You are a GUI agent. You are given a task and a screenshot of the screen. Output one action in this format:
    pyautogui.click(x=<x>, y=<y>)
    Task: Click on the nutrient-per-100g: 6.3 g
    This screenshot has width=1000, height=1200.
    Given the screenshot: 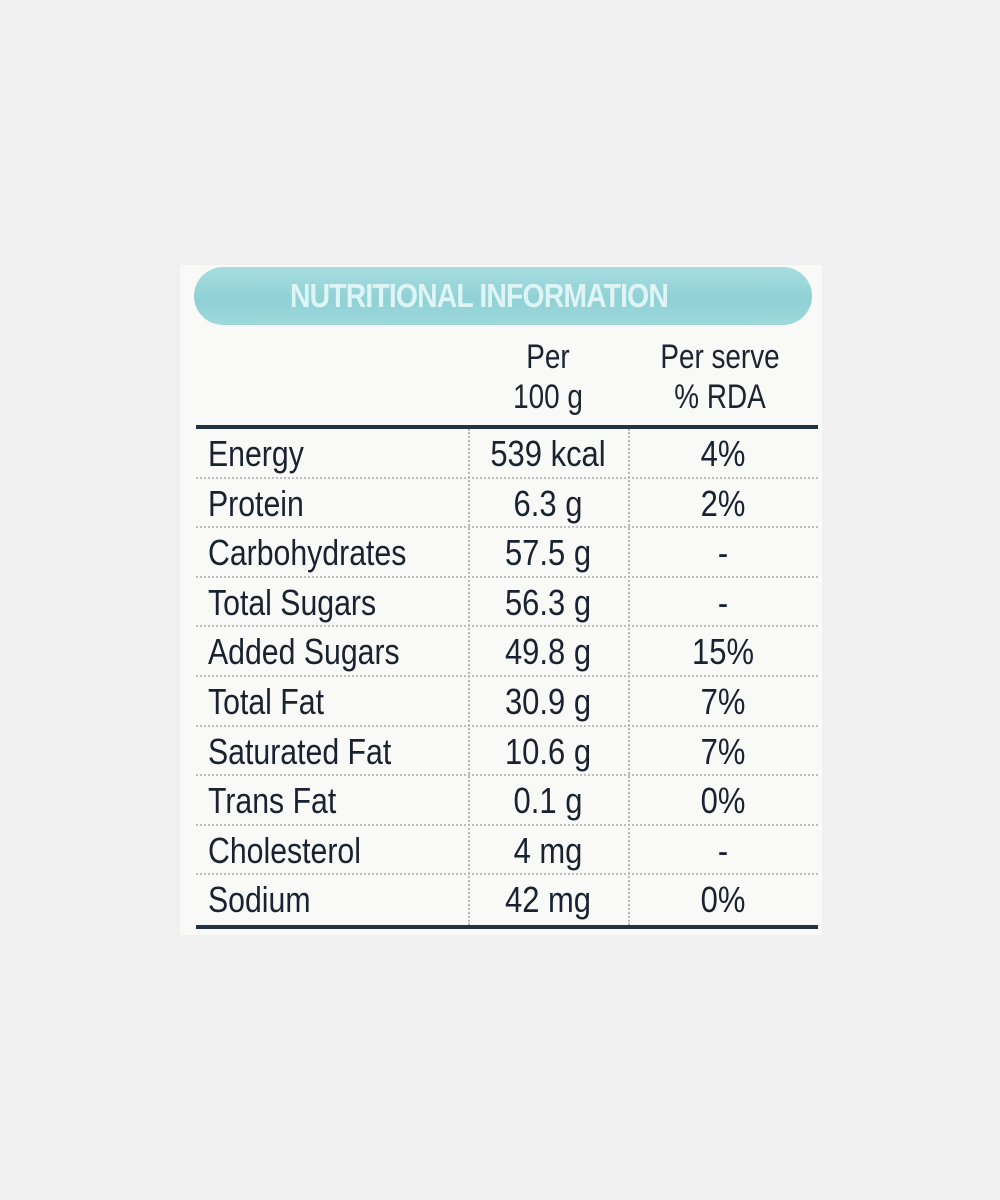 What is the action you would take?
    pyautogui.click(x=548, y=503)
    